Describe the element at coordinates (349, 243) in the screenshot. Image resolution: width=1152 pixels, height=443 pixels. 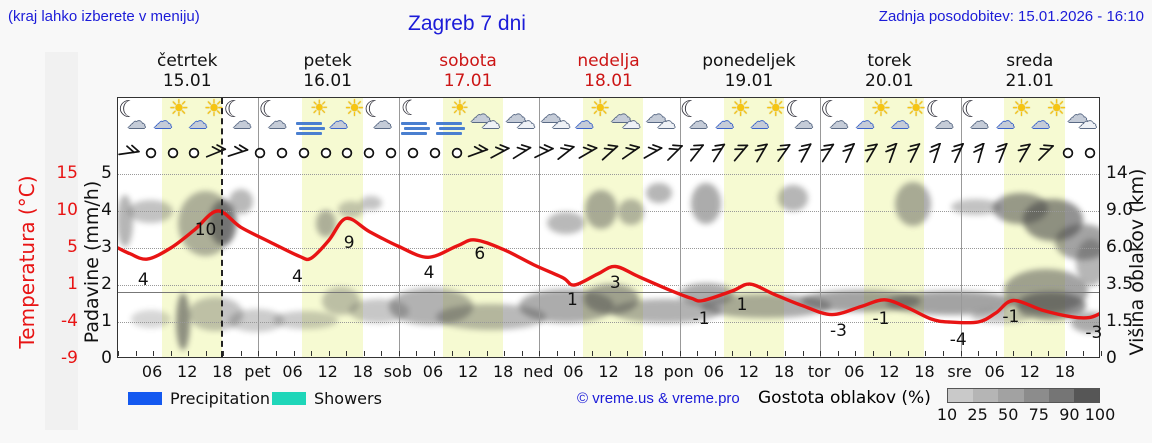
I see `temp-value-label: 9` at that location.